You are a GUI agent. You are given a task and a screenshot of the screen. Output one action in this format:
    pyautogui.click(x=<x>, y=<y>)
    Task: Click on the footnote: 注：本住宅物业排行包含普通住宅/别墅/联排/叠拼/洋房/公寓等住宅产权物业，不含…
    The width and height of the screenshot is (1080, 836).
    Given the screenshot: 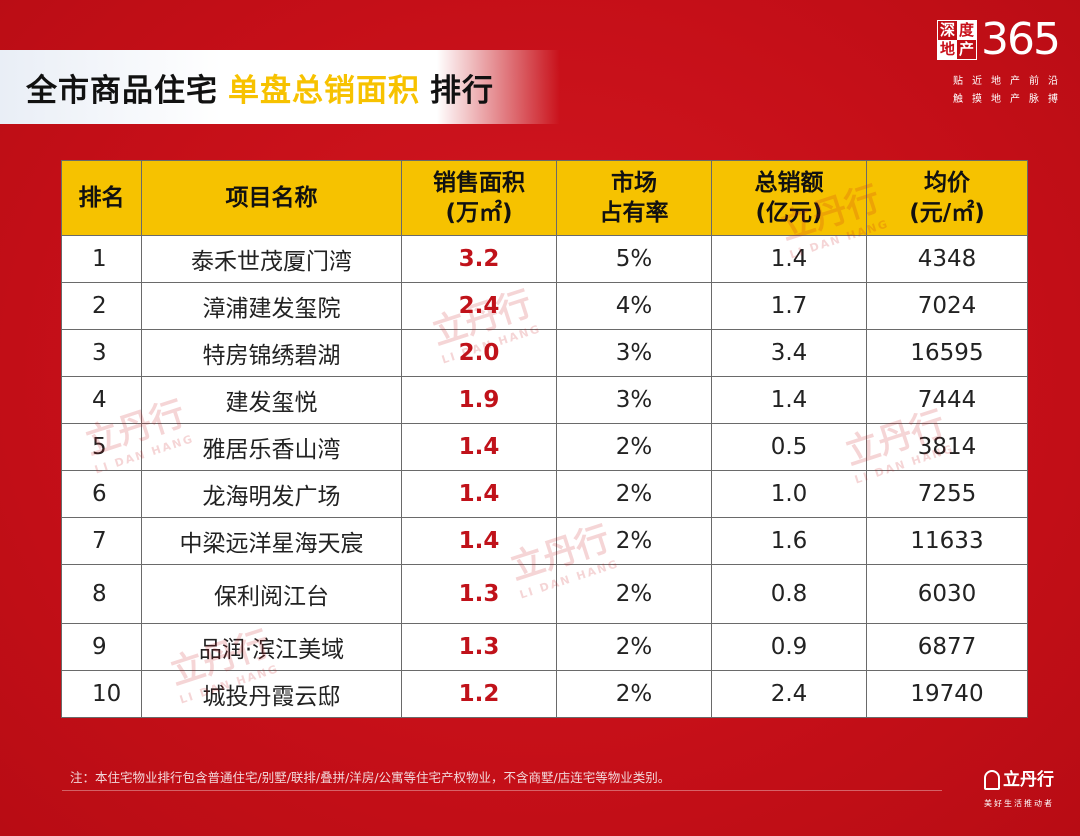 What is the action you would take?
    pyautogui.click(x=370, y=777)
    